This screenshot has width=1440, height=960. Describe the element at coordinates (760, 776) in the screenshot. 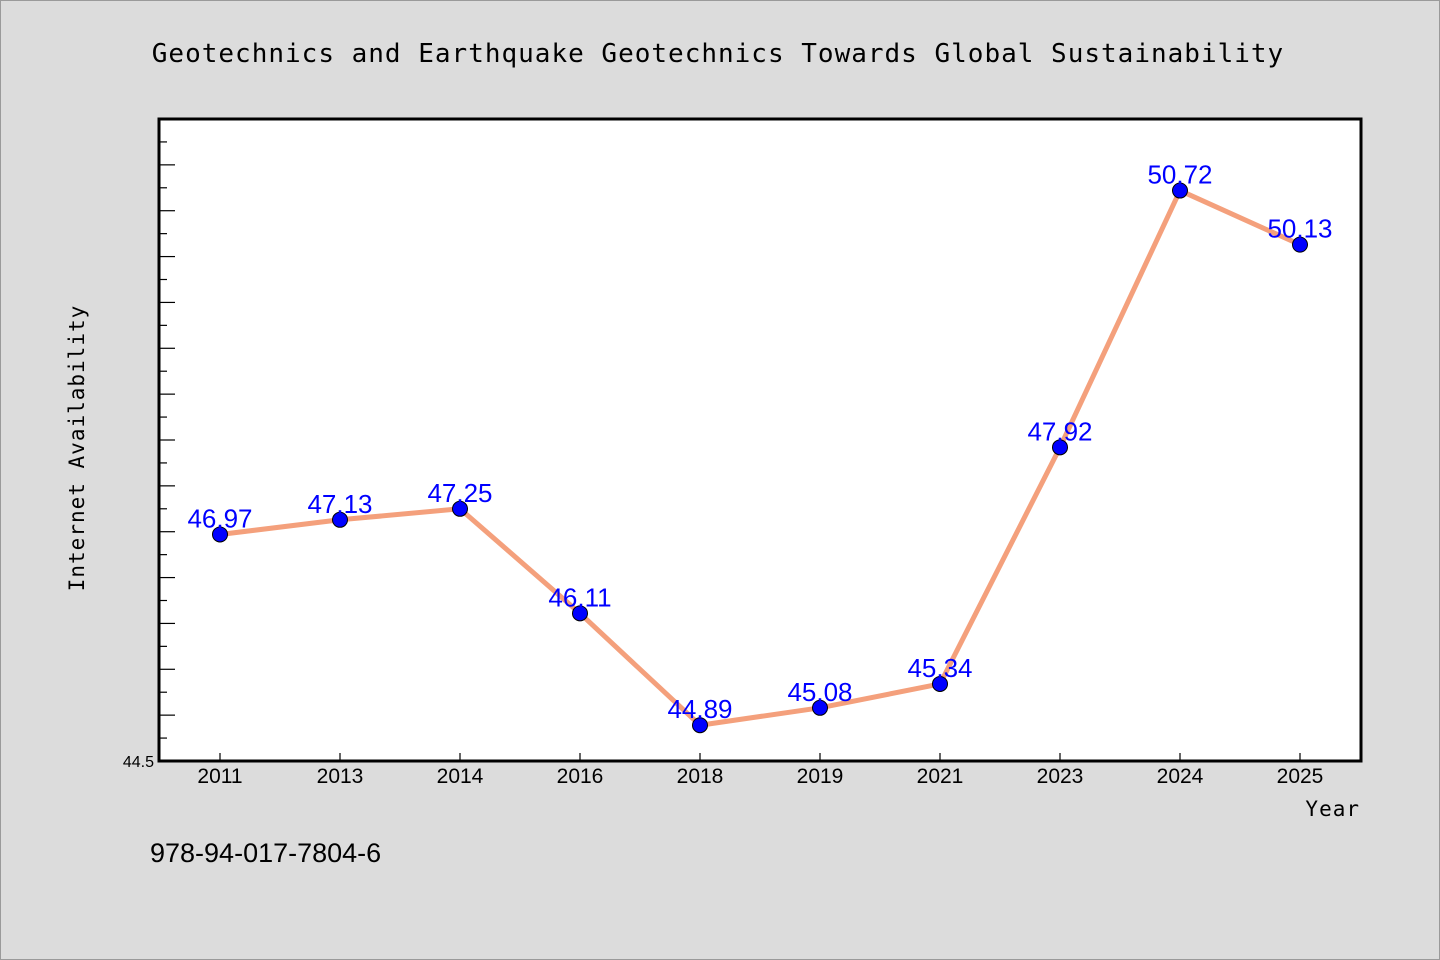

I see `x-axis-tick-labels: 2011 2013 2014 2016 2018 2019 2021 2023 2024 2025` at that location.